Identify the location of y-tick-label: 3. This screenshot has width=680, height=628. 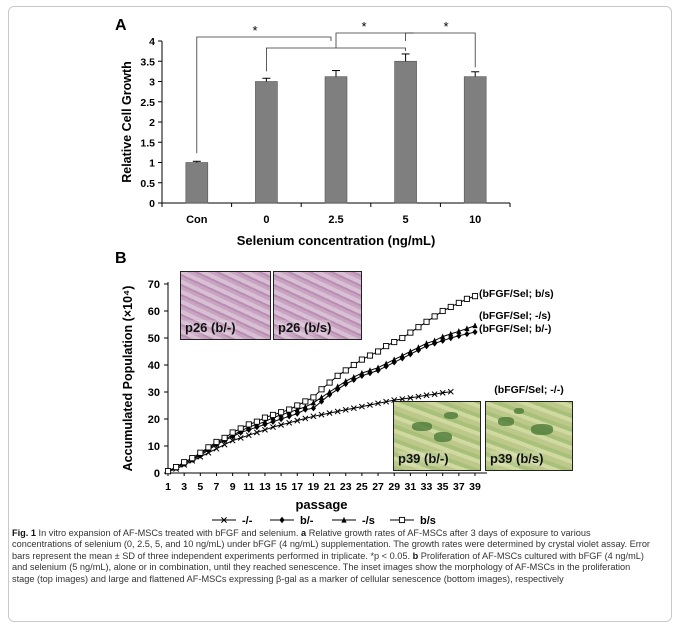
(152, 83).